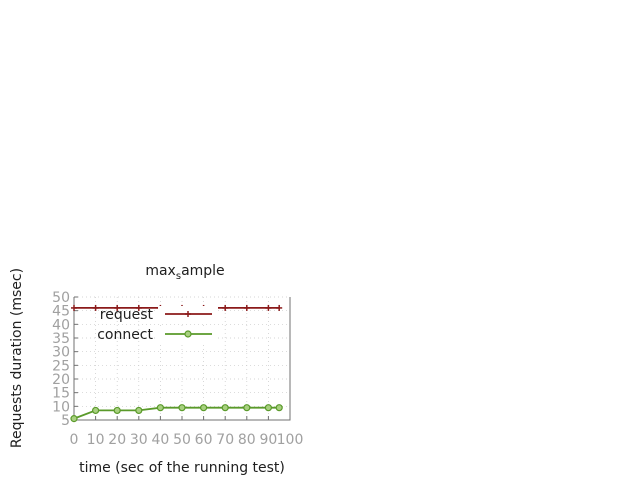 The image size is (640, 480). What do you see at coordinates (160, 271) in the screenshot?
I see `chart-title-main: max` at bounding box center [160, 271].